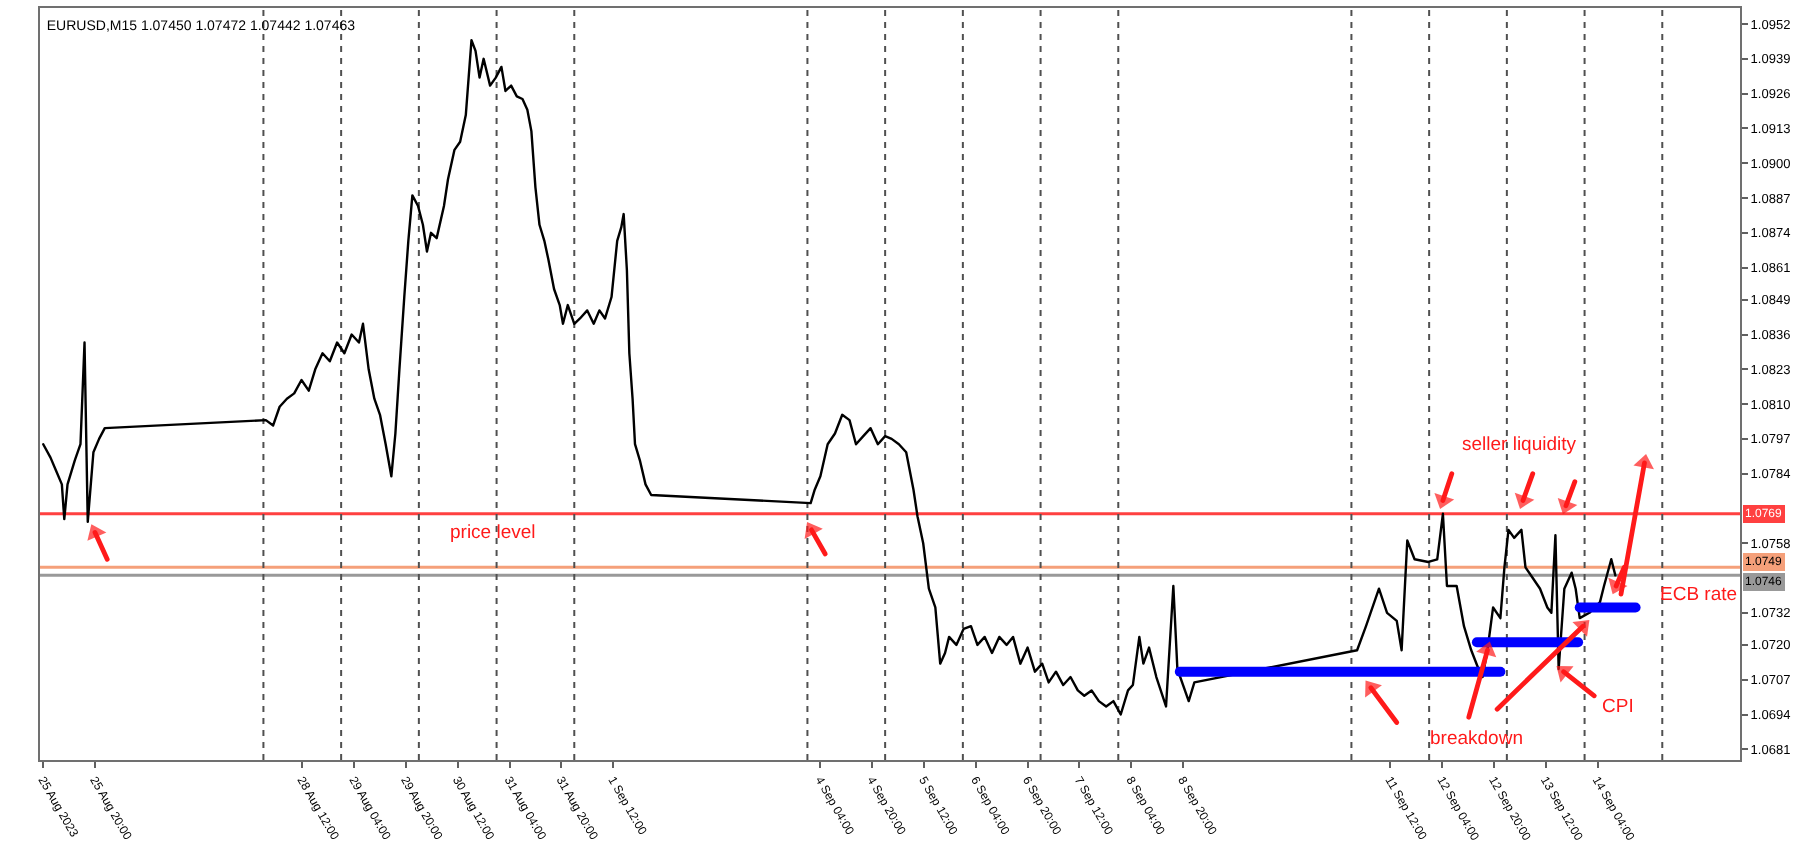 This screenshot has height=850, width=1800. What do you see at coordinates (1699, 595) in the screenshot?
I see `annotation: ECB rate` at bounding box center [1699, 595].